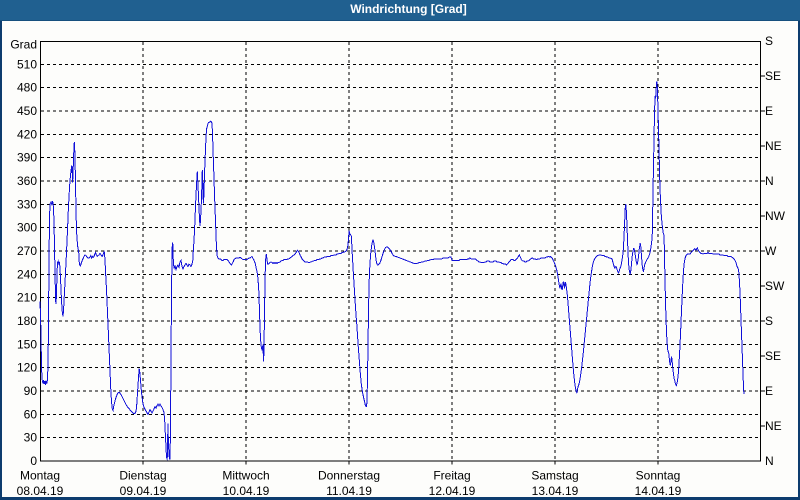  Describe the element at coordinates (31, 391) in the screenshot. I see `svg-text: 90` at that location.